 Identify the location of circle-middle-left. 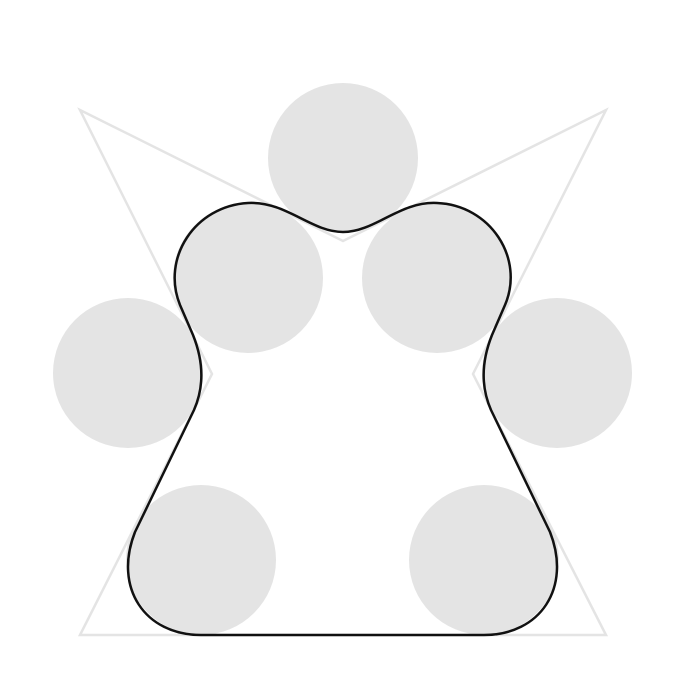
(128, 373).